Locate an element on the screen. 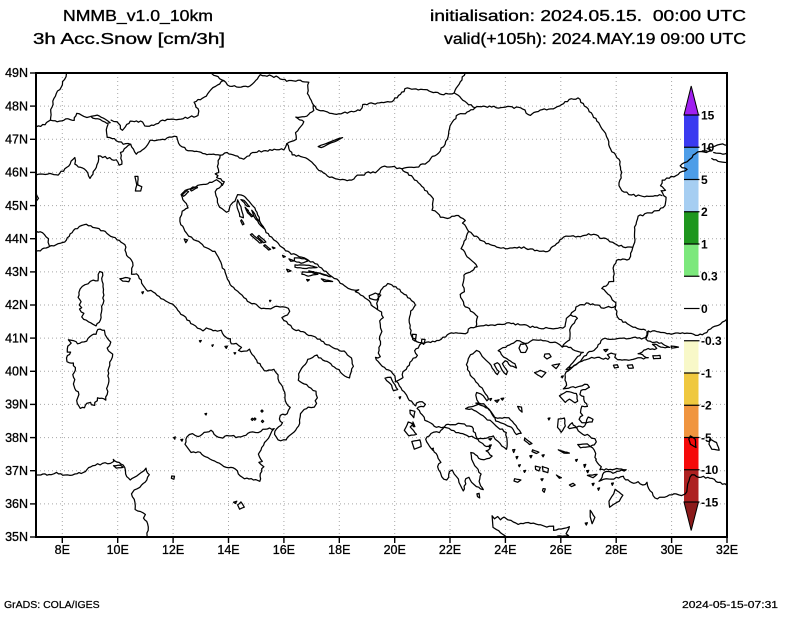 This screenshot has width=800, height=623. svg-text: 48N is located at coordinates (16, 106).